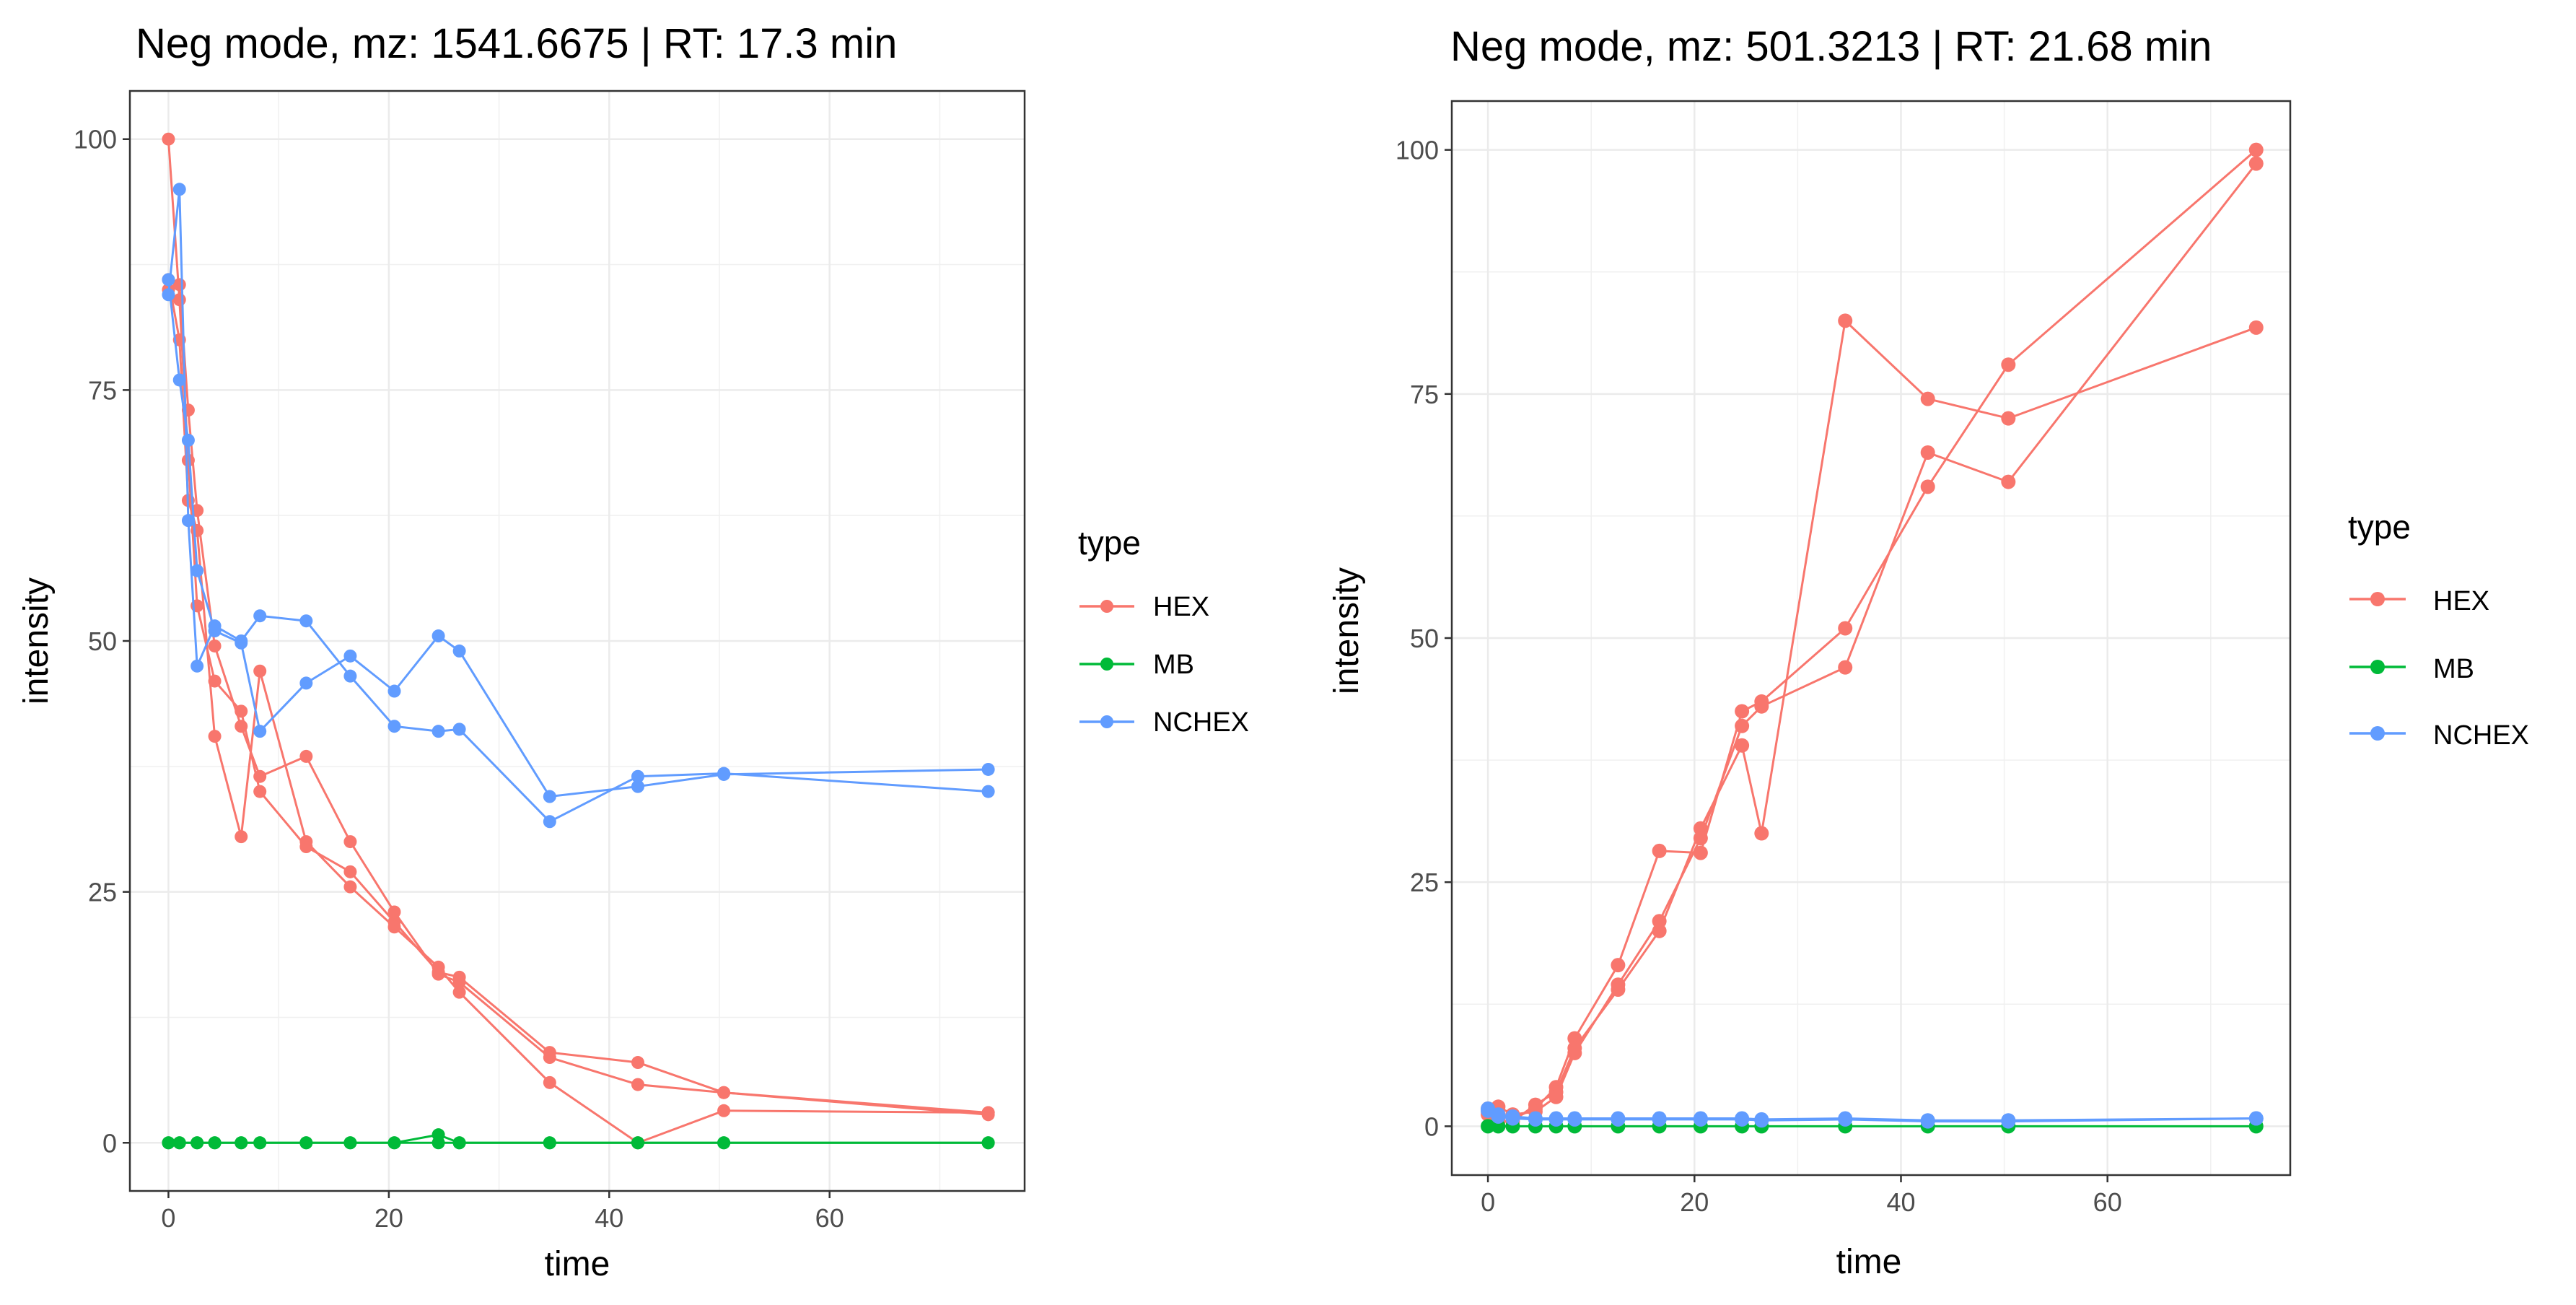 This screenshot has width=2576, height=1305. Describe the element at coordinates (2377, 599) in the screenshot. I see `legend-2-hex-key-point` at that location.